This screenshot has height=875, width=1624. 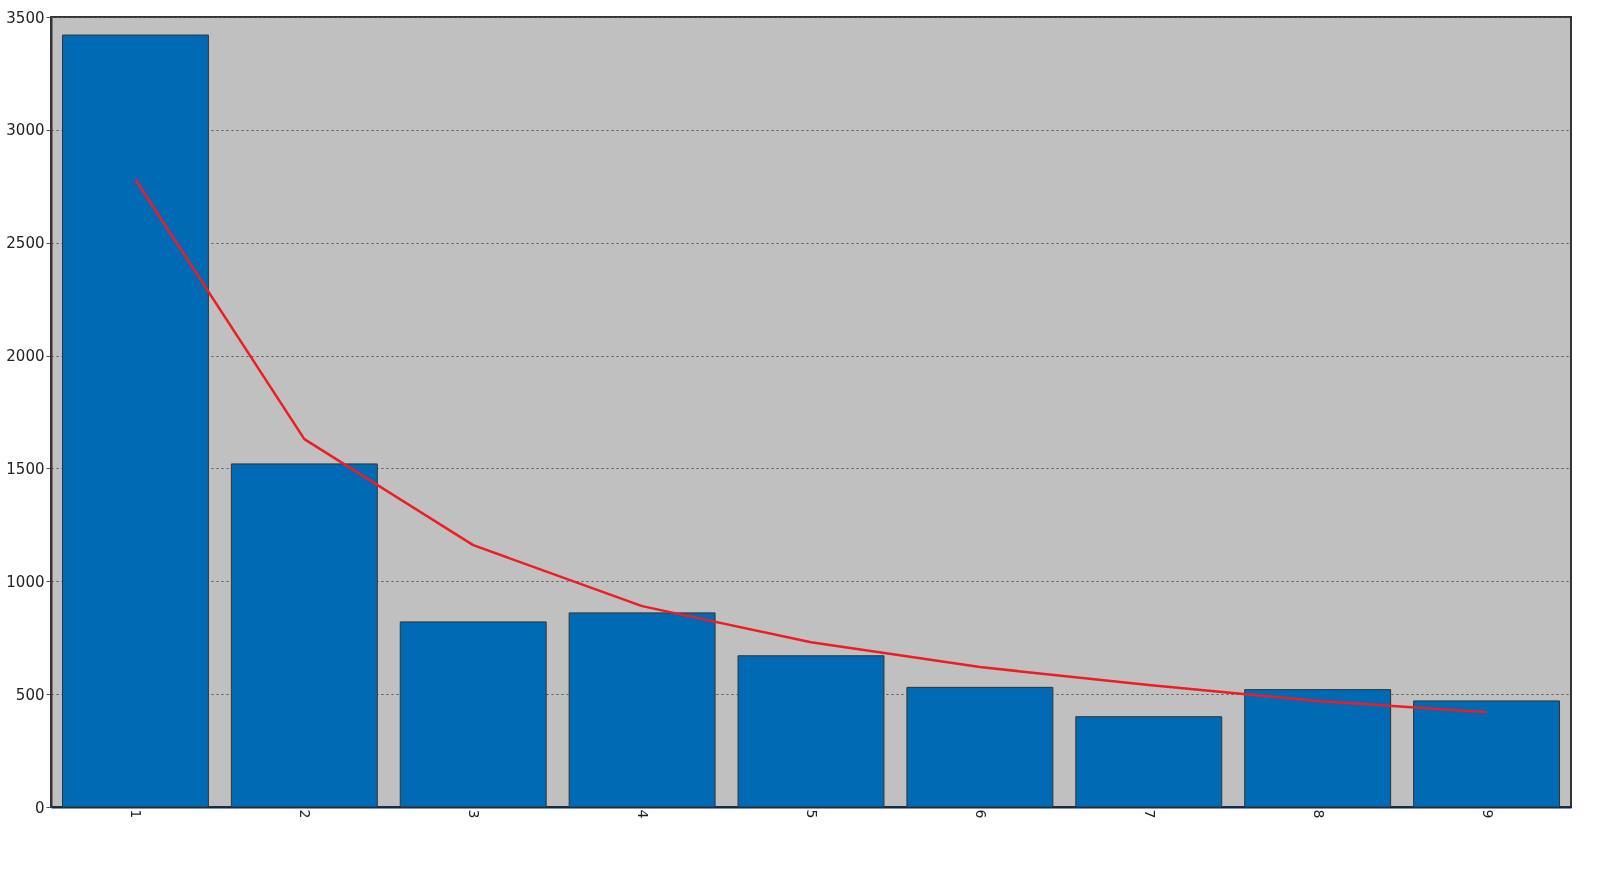 I want to click on x-tick-label: 2, so click(x=305, y=814).